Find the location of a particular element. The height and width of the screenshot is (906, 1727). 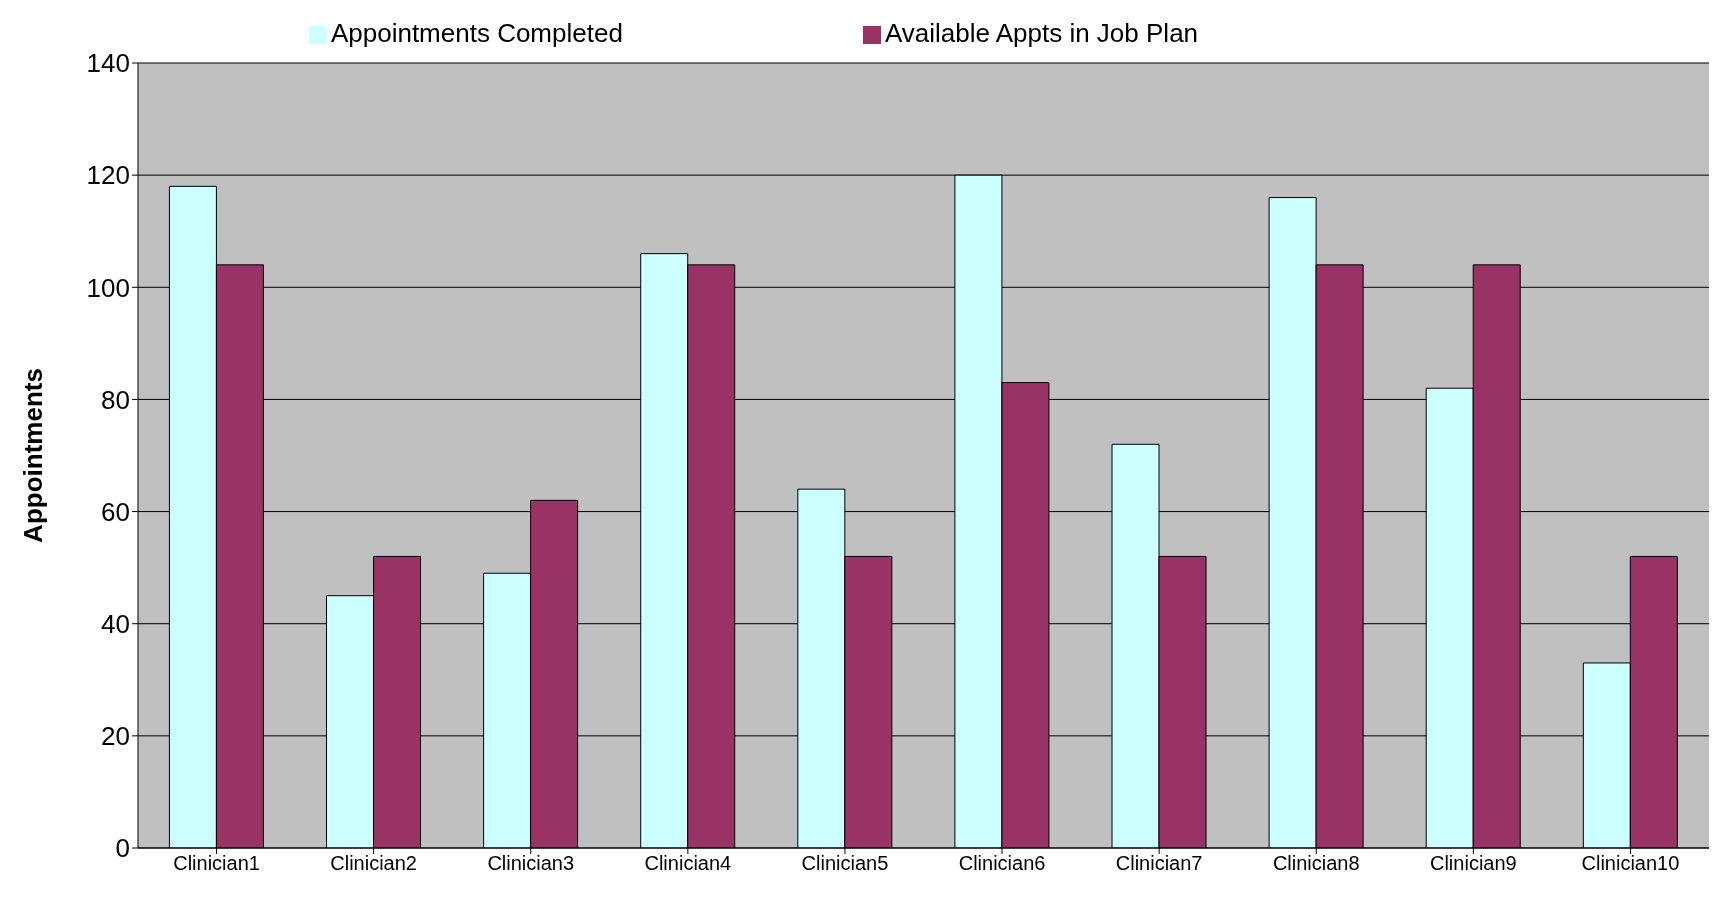

x-tick-label: Clinician3 is located at coordinates (531, 863).